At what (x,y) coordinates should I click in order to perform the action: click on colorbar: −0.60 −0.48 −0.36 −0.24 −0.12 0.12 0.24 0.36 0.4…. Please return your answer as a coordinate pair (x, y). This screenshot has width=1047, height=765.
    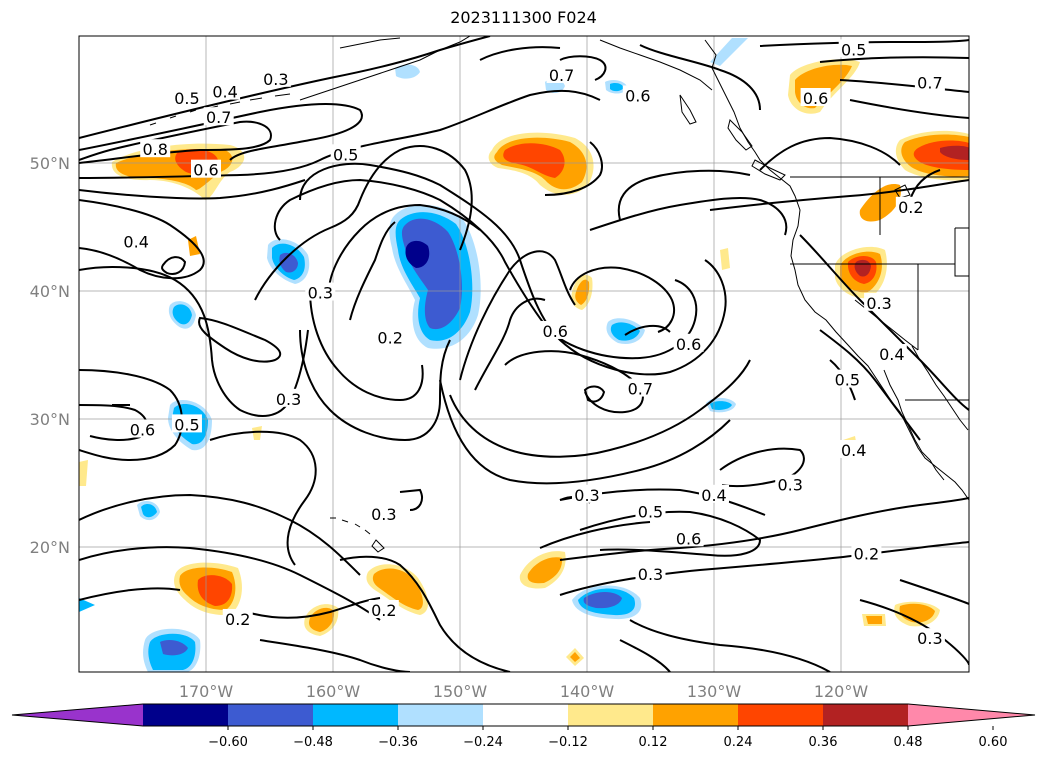
    Looking at the image, I should click on (523, 726).